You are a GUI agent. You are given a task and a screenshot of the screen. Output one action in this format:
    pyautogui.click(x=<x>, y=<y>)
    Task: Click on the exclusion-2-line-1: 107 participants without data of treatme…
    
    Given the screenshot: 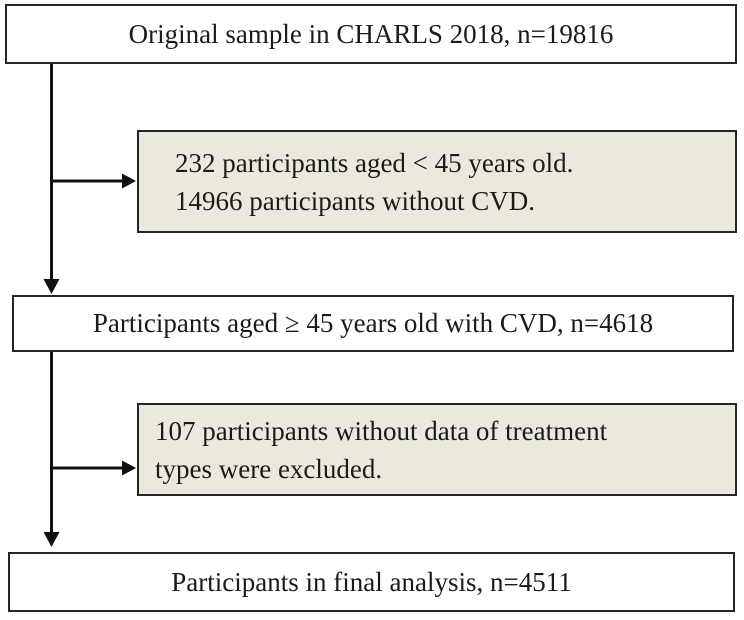 What is the action you would take?
    pyautogui.click(x=381, y=430)
    